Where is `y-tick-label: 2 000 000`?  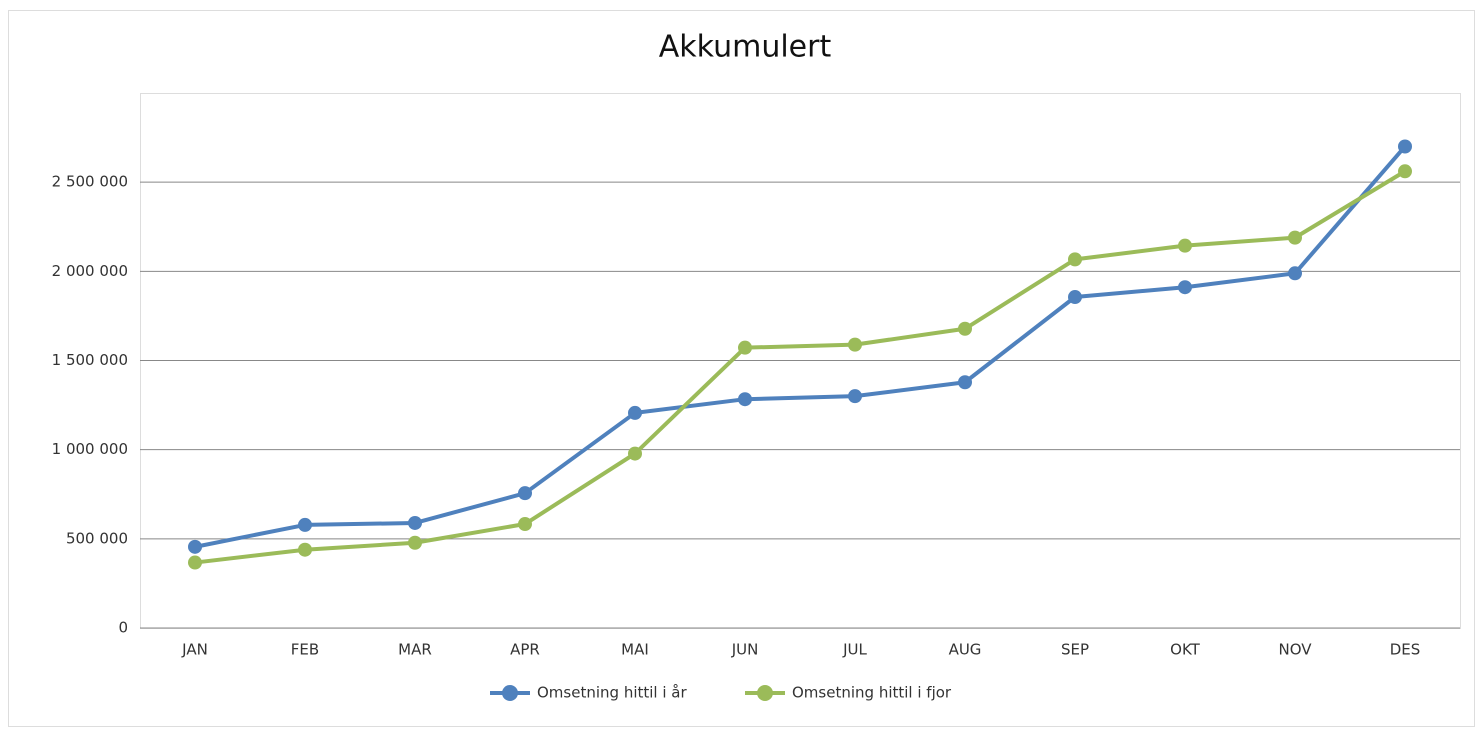
y-tick-label: 2 000 000 is located at coordinates (90, 271).